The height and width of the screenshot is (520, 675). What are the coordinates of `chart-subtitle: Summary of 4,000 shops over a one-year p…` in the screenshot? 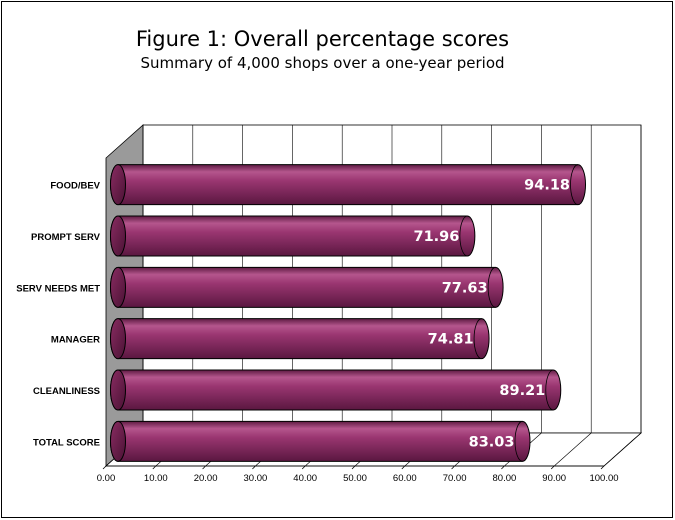 It's located at (322, 63).